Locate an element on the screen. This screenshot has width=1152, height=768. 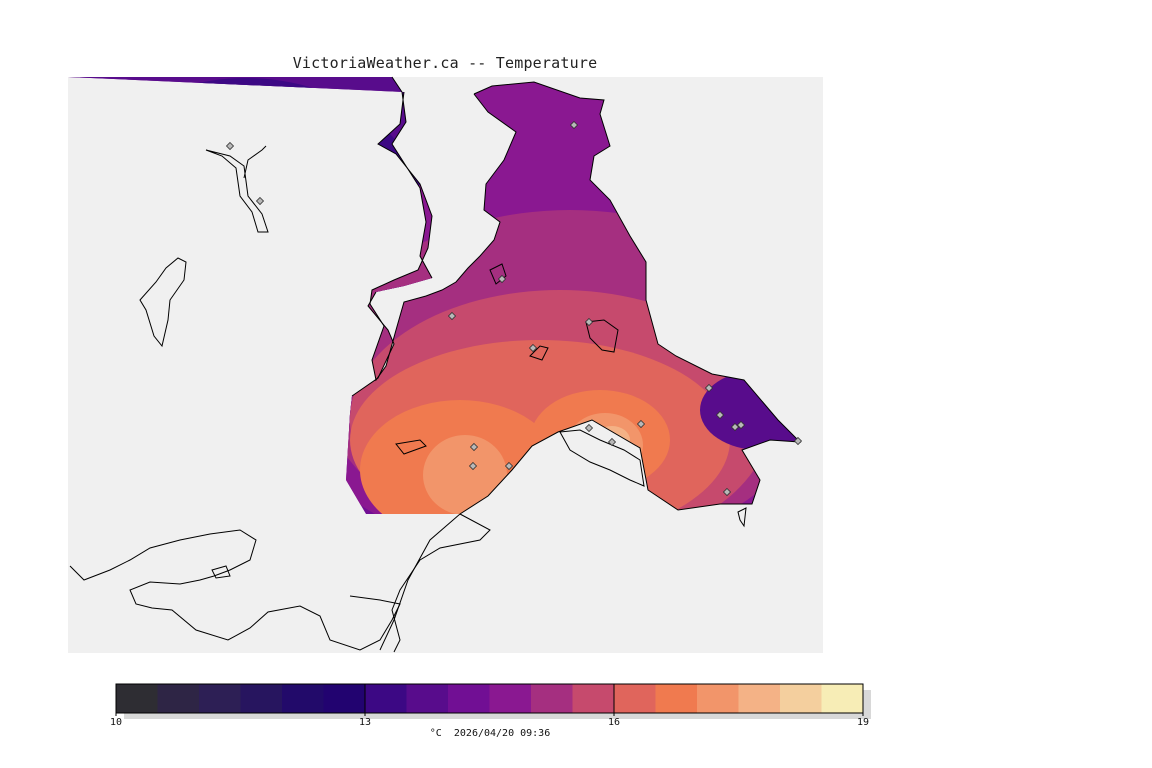
legend-tick-16: 16 is located at coordinates (614, 722).